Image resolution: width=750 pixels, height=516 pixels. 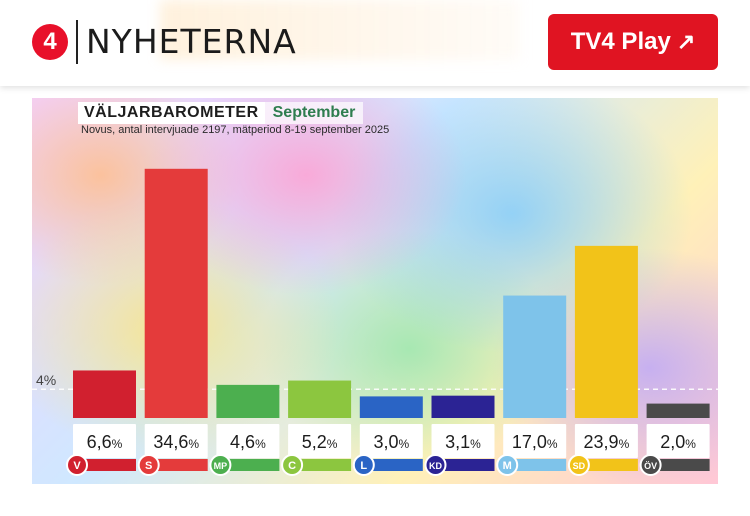 What do you see at coordinates (46, 380) in the screenshot?
I see `threshold-label: 4%` at bounding box center [46, 380].